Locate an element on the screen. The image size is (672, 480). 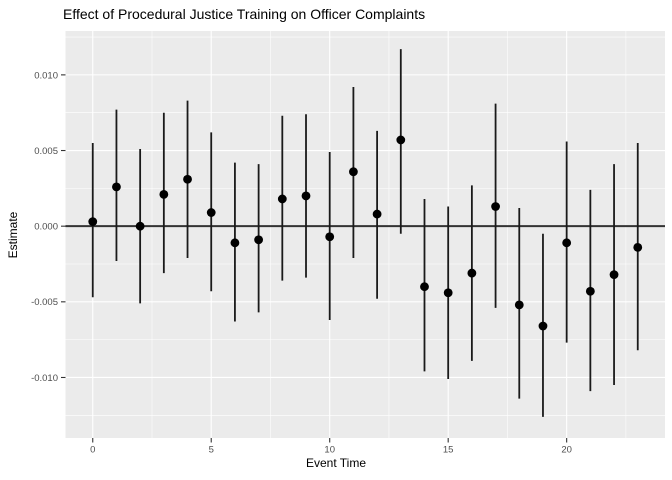
x-tick-label: 20 is located at coordinates (566, 450).